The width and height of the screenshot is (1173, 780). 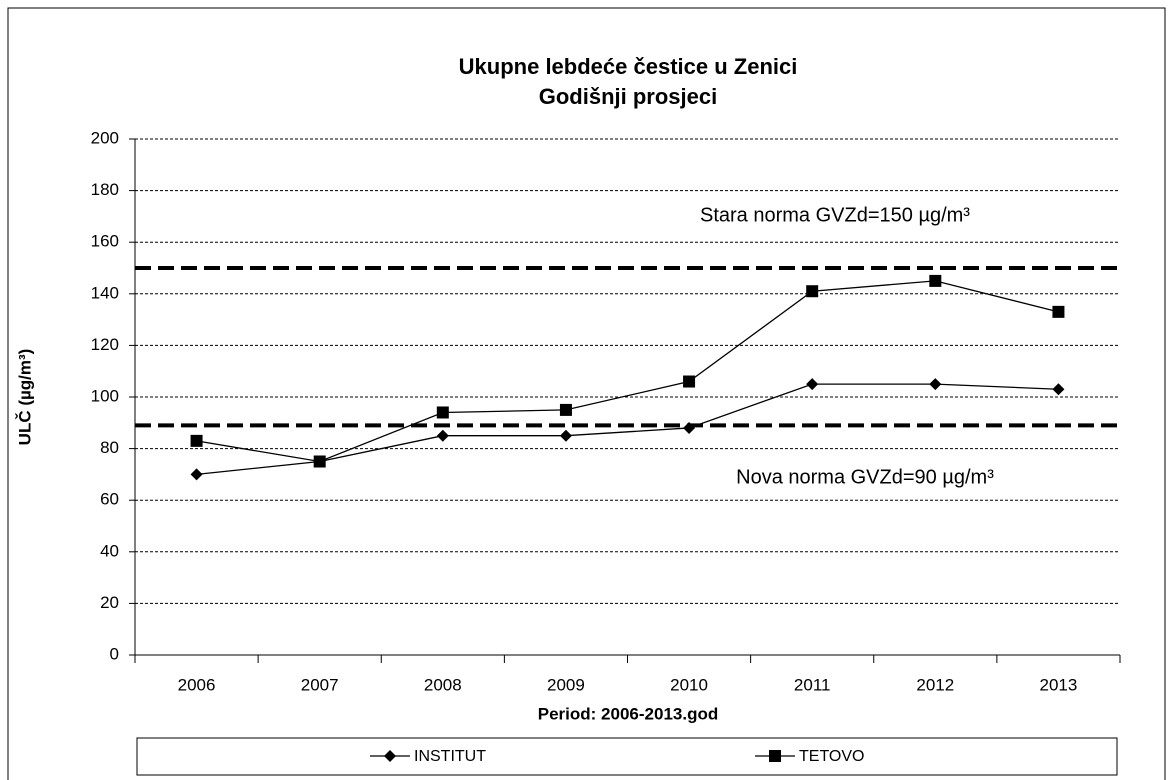 I want to click on legend-label: INSTITUT, so click(x=450, y=756).